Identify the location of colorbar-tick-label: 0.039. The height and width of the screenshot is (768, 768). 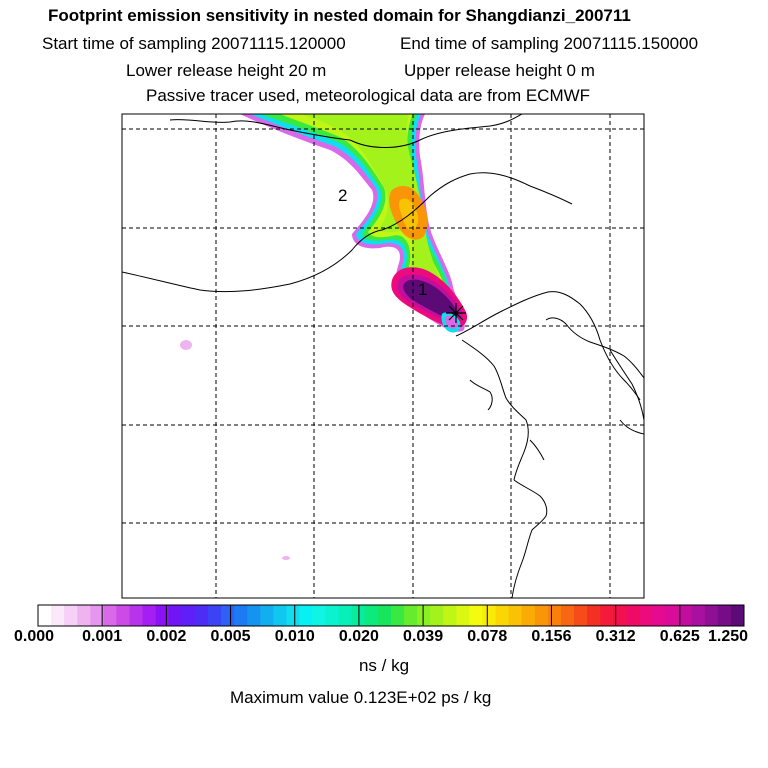
(423, 636).